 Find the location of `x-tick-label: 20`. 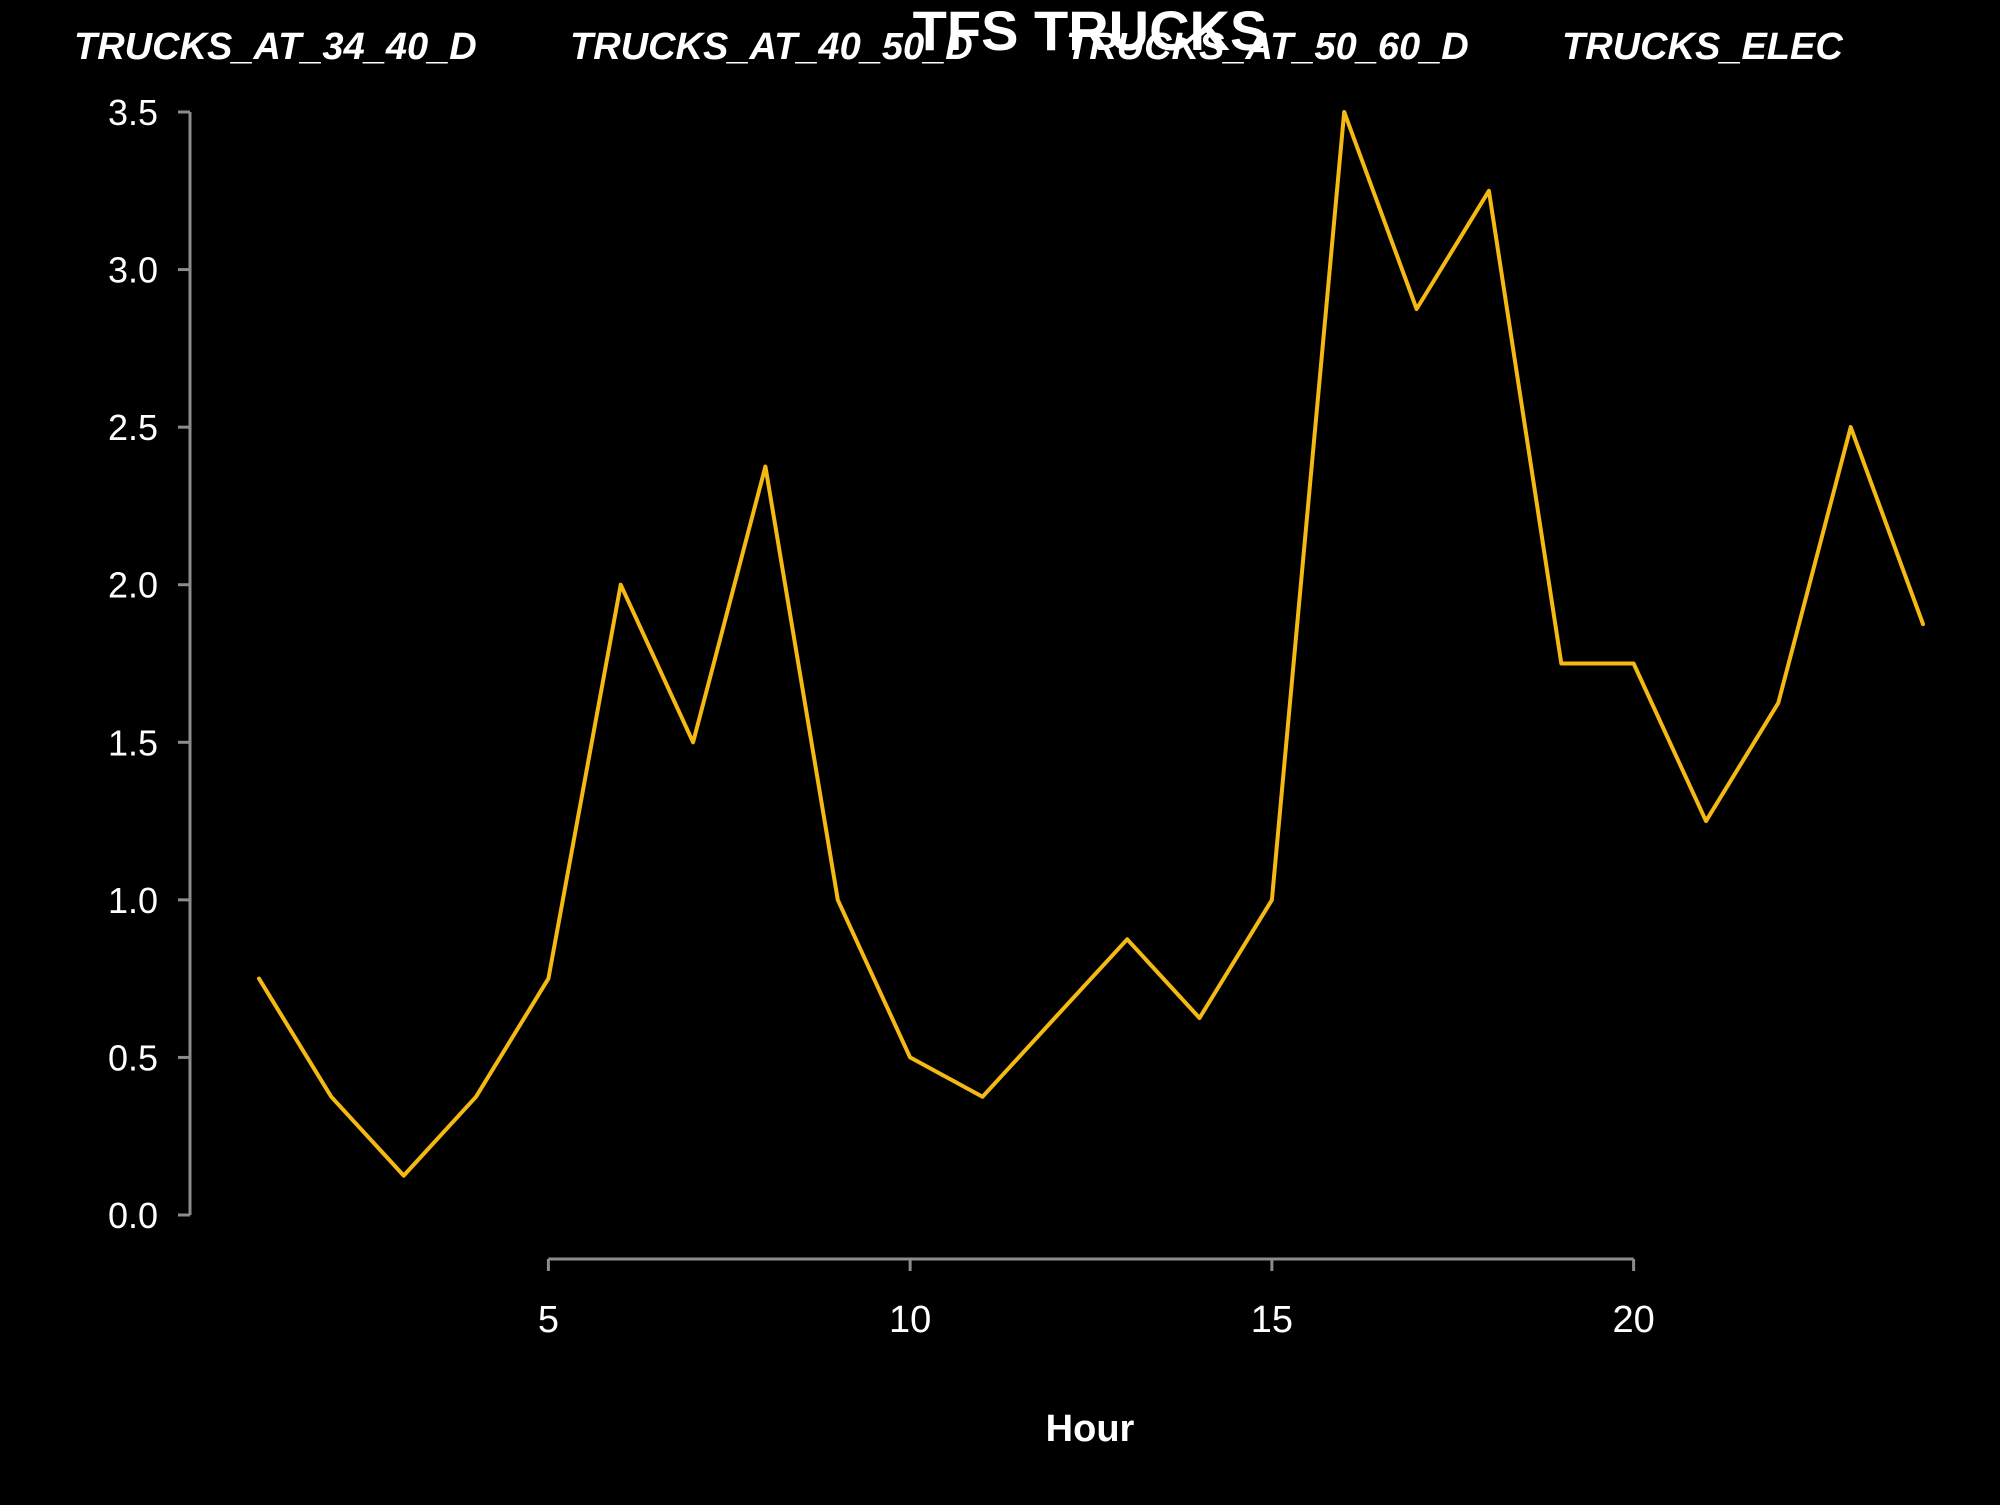

x-tick-label: 20 is located at coordinates (1633, 1320).